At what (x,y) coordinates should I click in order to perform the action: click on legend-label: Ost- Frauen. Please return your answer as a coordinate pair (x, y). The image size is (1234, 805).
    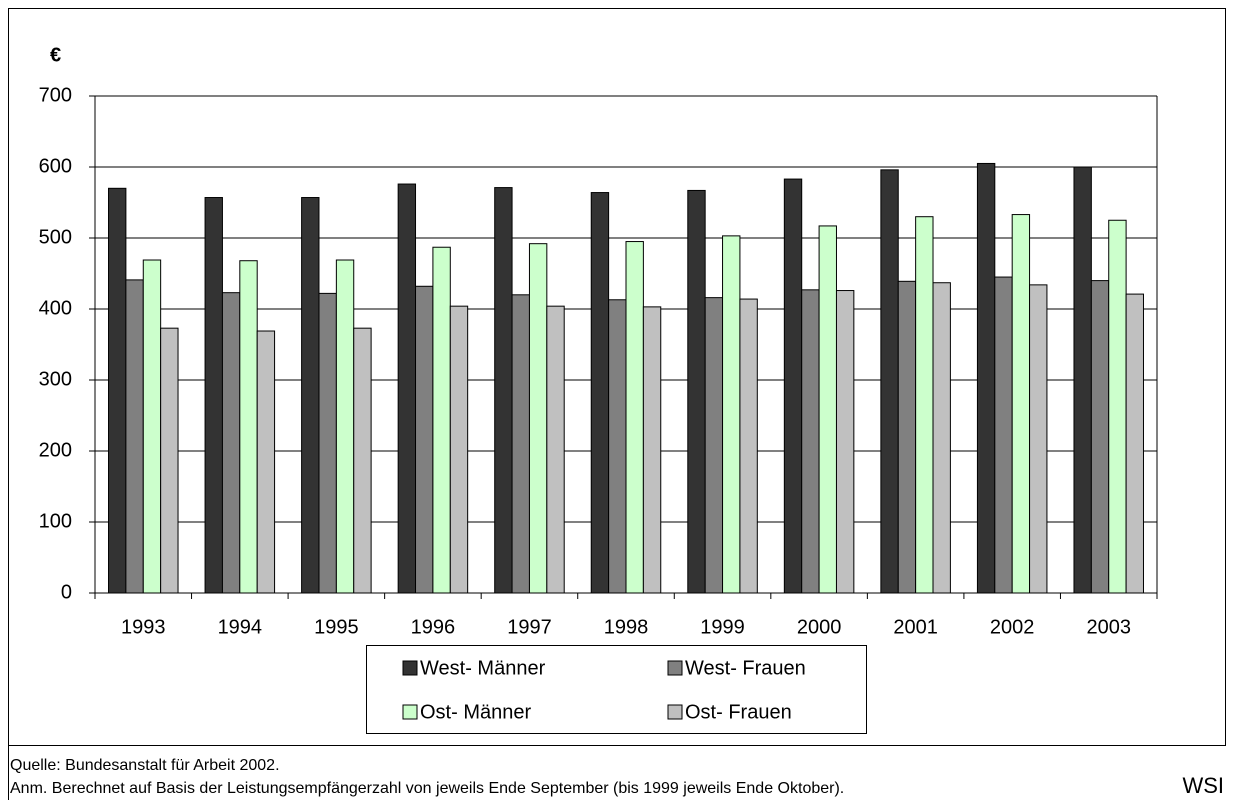
    Looking at the image, I should click on (738, 712).